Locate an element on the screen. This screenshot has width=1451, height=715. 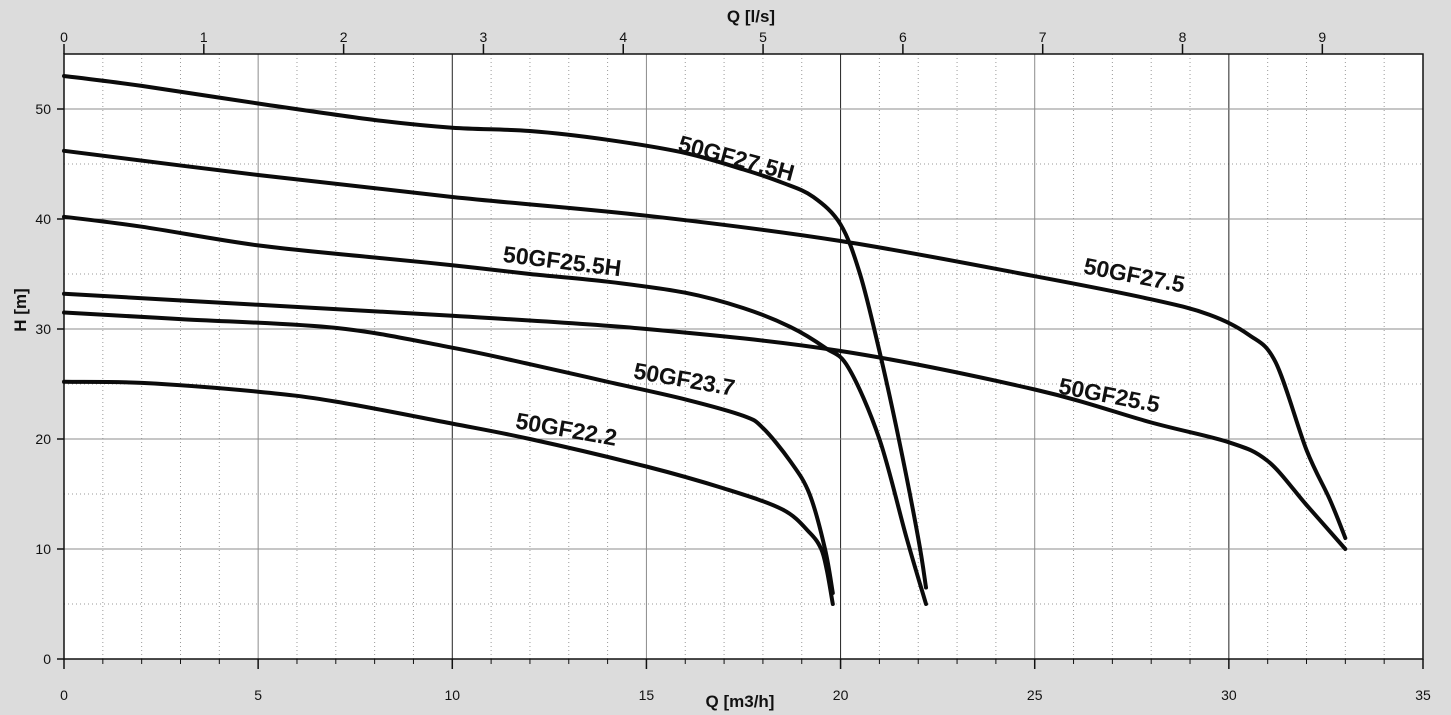
x-tick-label: 0 is located at coordinates (64, 695).